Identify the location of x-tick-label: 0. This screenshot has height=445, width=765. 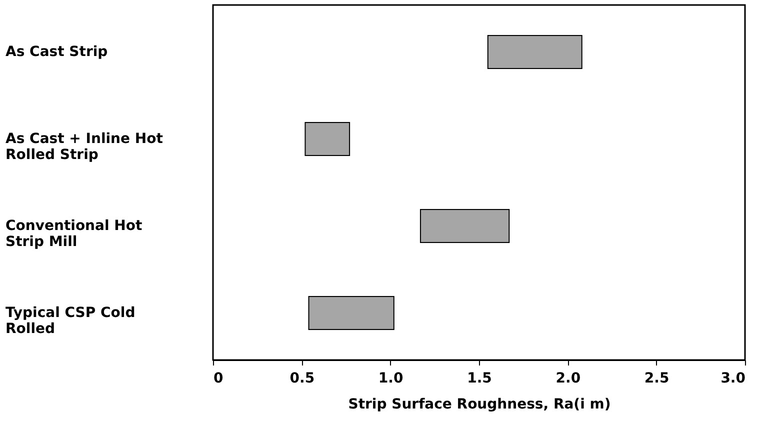
(219, 378).